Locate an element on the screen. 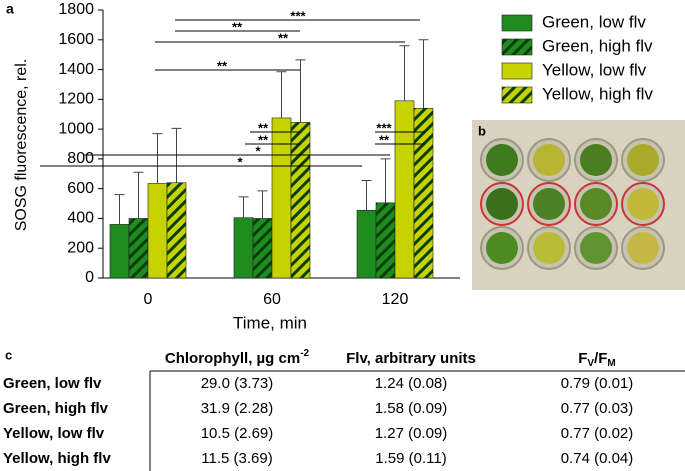 This screenshot has height=471, width=685. y-tick-label: 600 is located at coordinates (80, 188).